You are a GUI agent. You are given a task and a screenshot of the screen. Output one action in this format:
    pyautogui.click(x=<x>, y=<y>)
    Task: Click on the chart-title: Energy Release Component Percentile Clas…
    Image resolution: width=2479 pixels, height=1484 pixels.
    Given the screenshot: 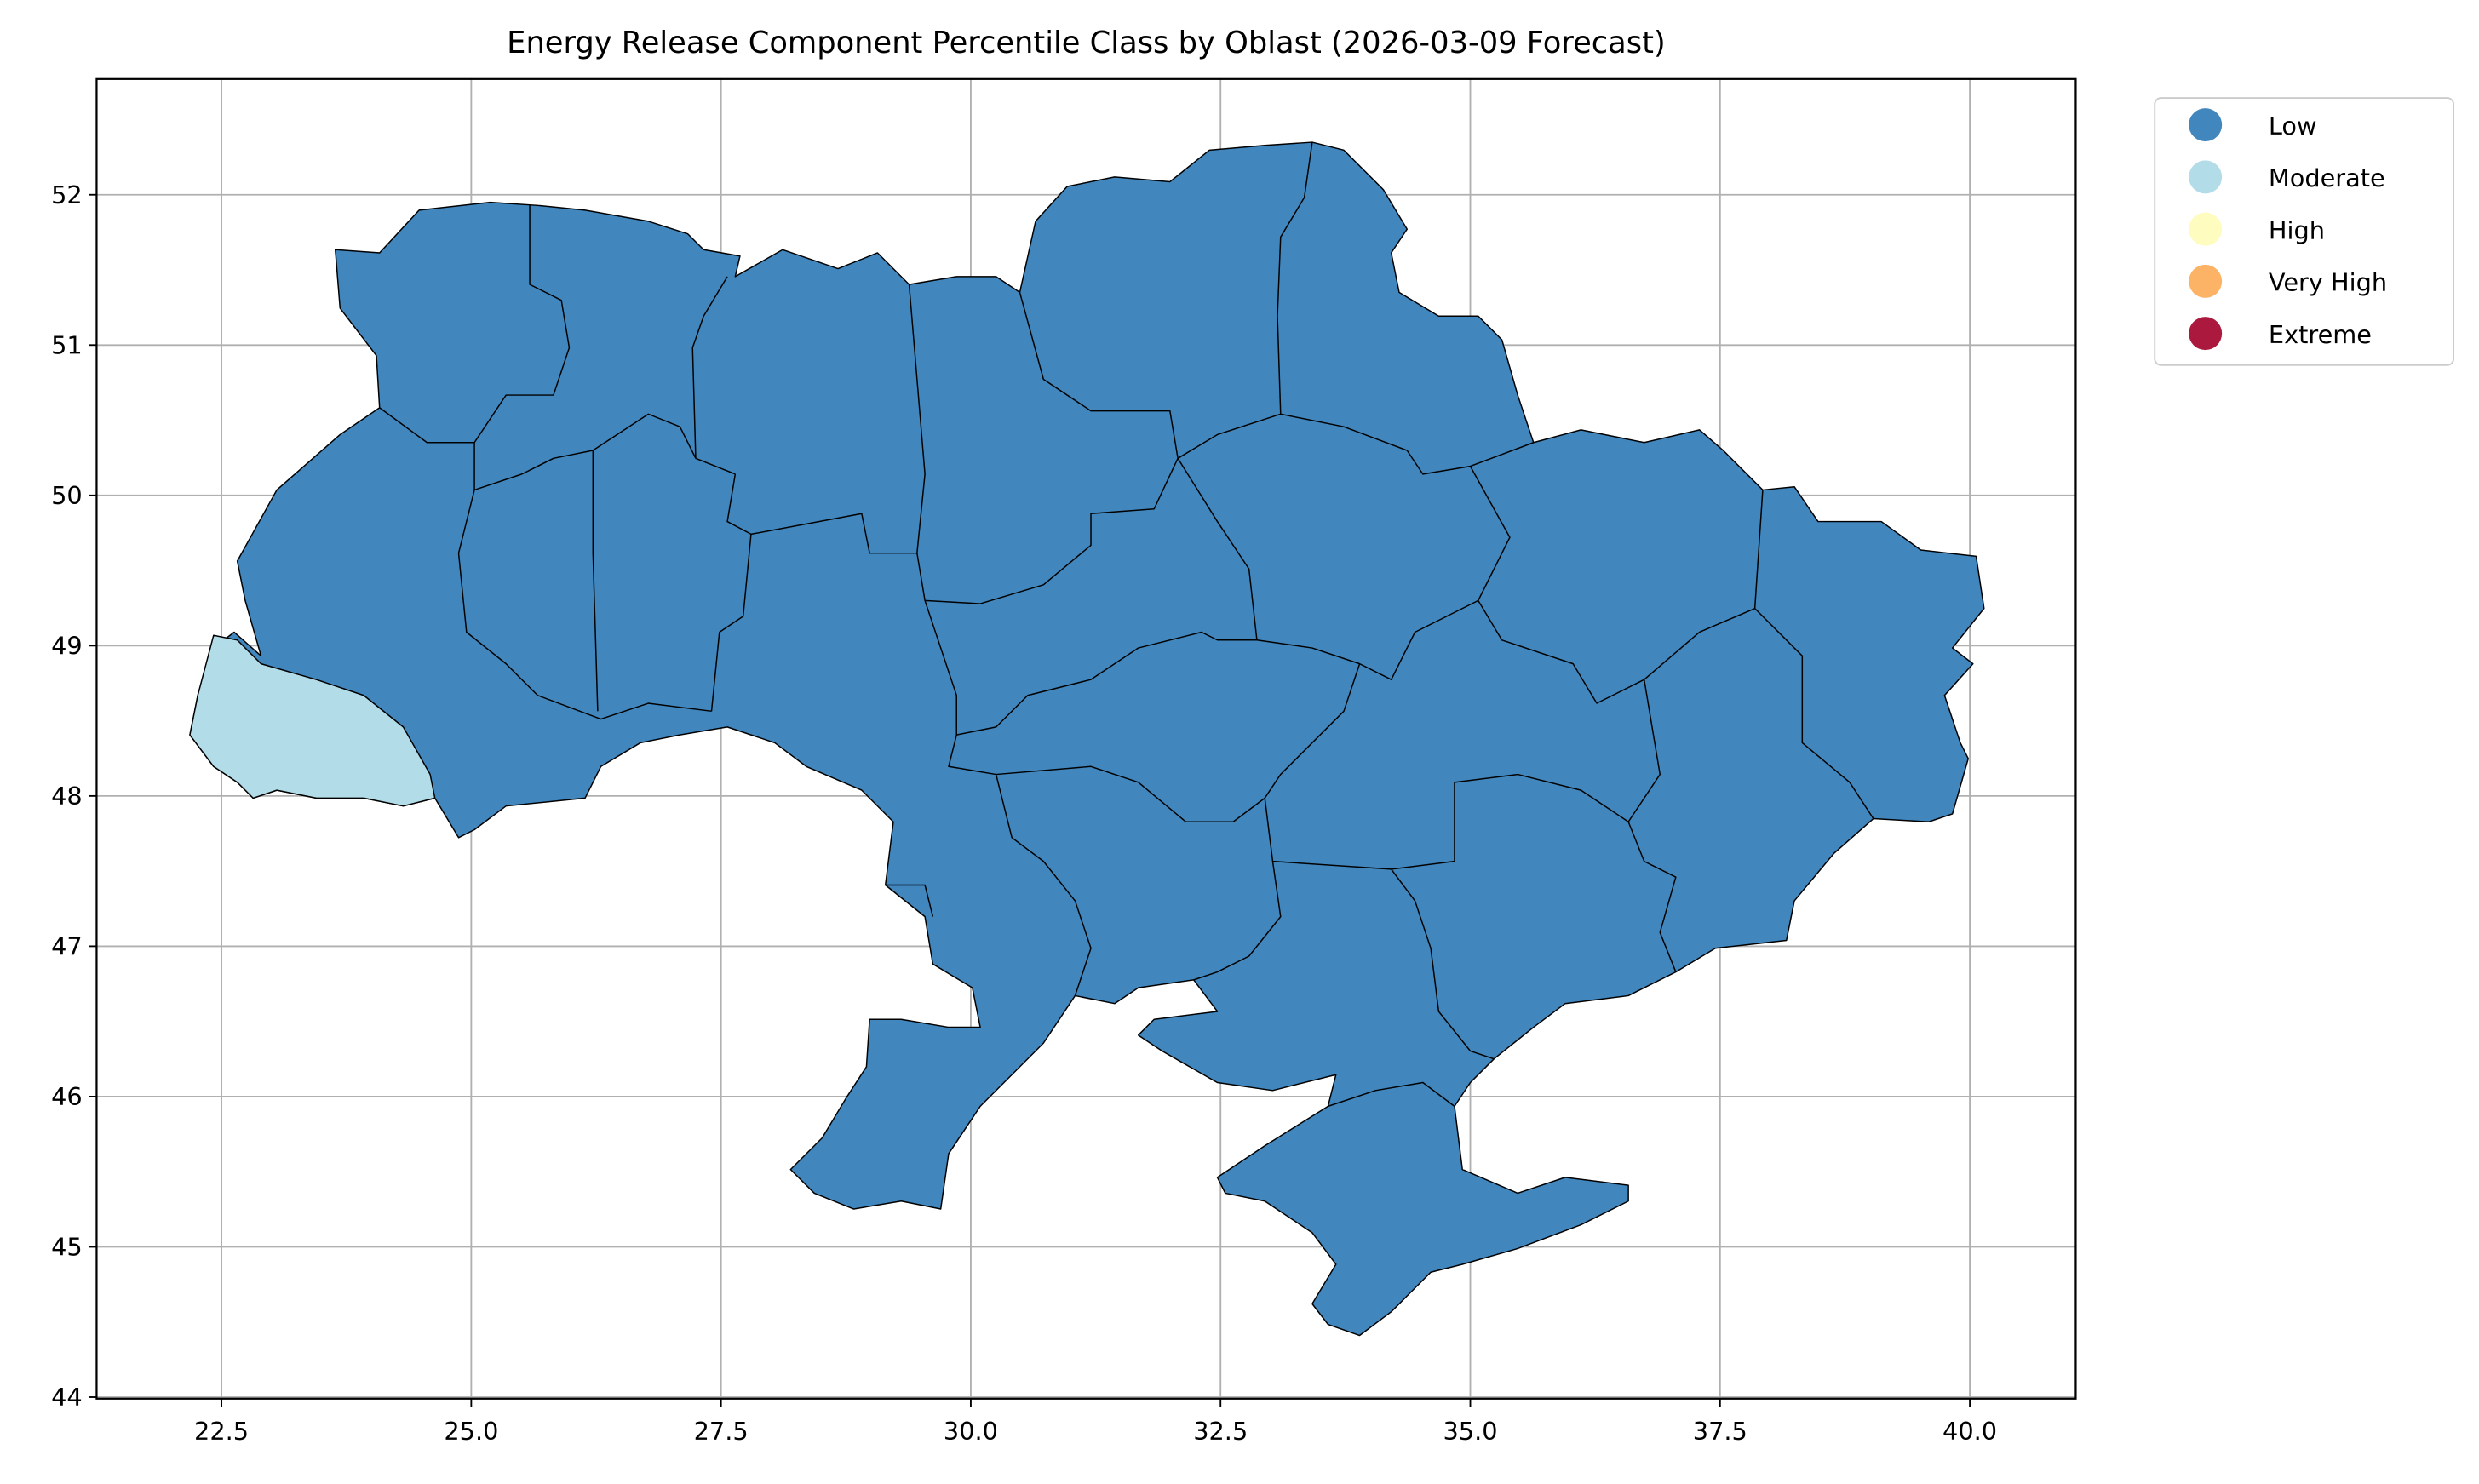 What is the action you would take?
    pyautogui.click(x=1086, y=43)
    